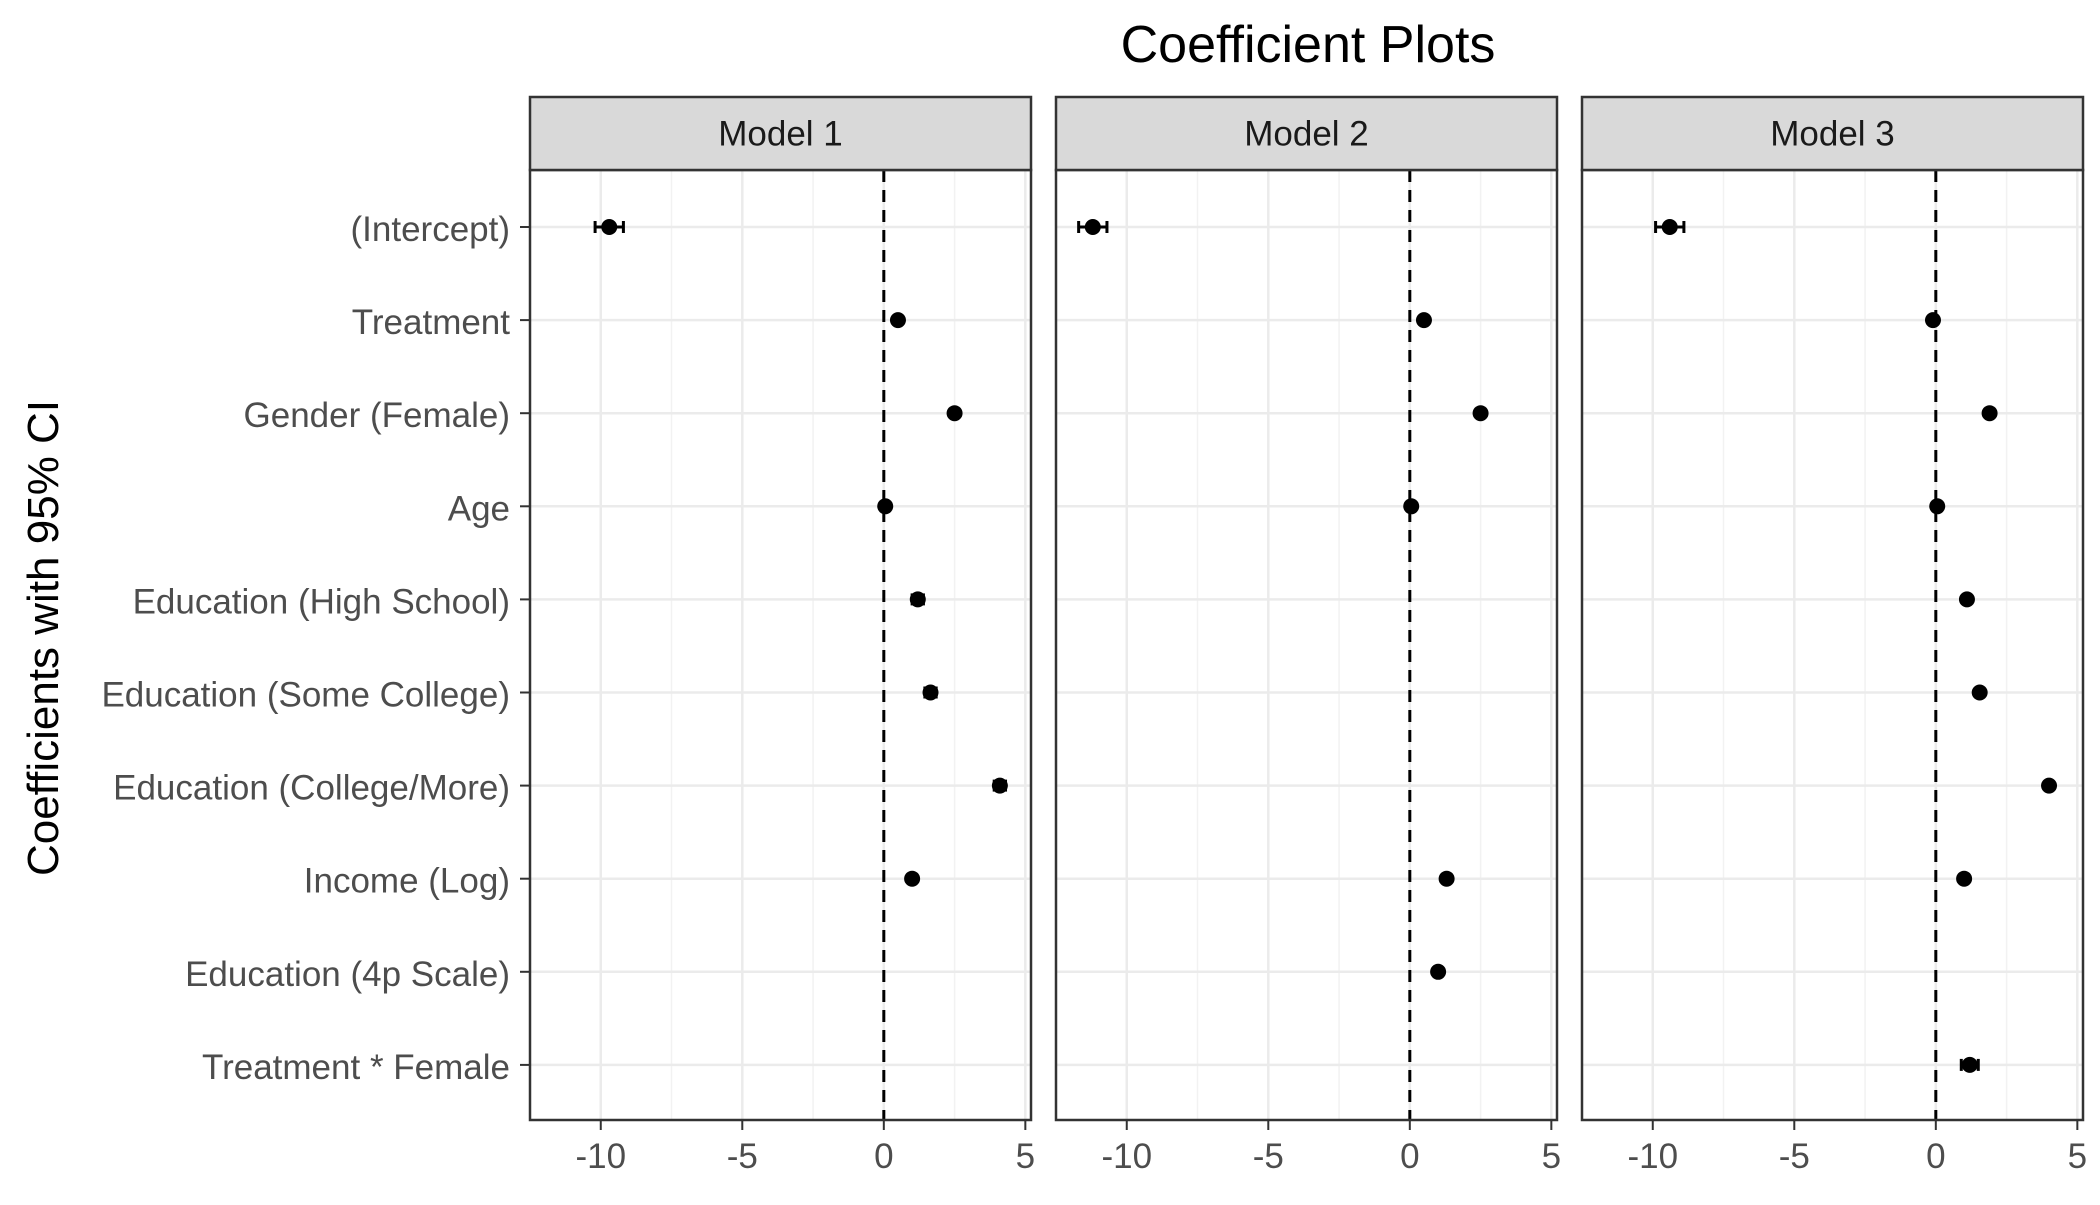  What do you see at coordinates (1446, 878) in the screenshot?
I see `panel-2-point-income-log` at bounding box center [1446, 878].